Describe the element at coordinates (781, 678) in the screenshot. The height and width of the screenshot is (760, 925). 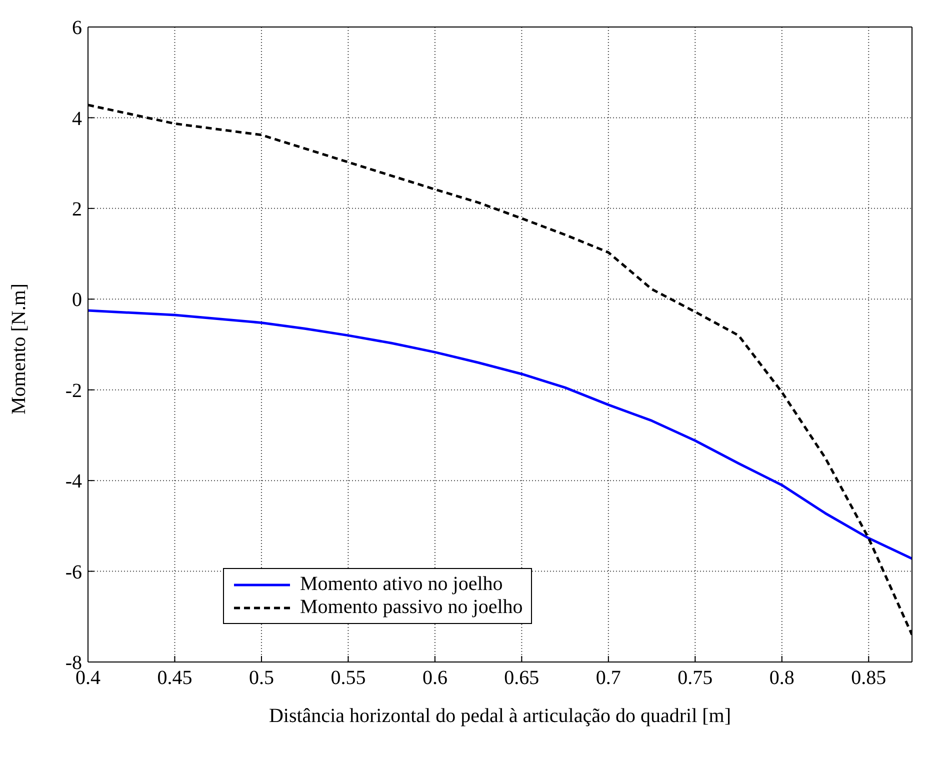
I see `x-tick-label: 0.8` at that location.